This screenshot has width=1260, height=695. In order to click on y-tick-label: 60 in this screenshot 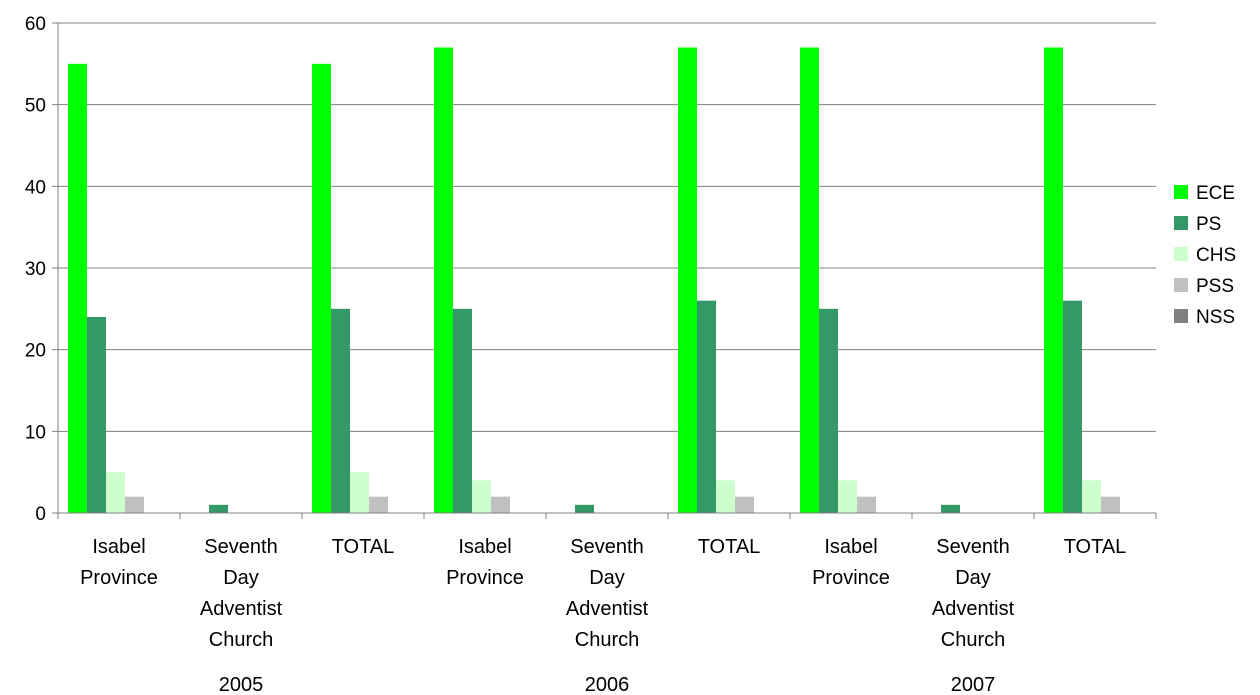, I will do `click(35, 24)`.